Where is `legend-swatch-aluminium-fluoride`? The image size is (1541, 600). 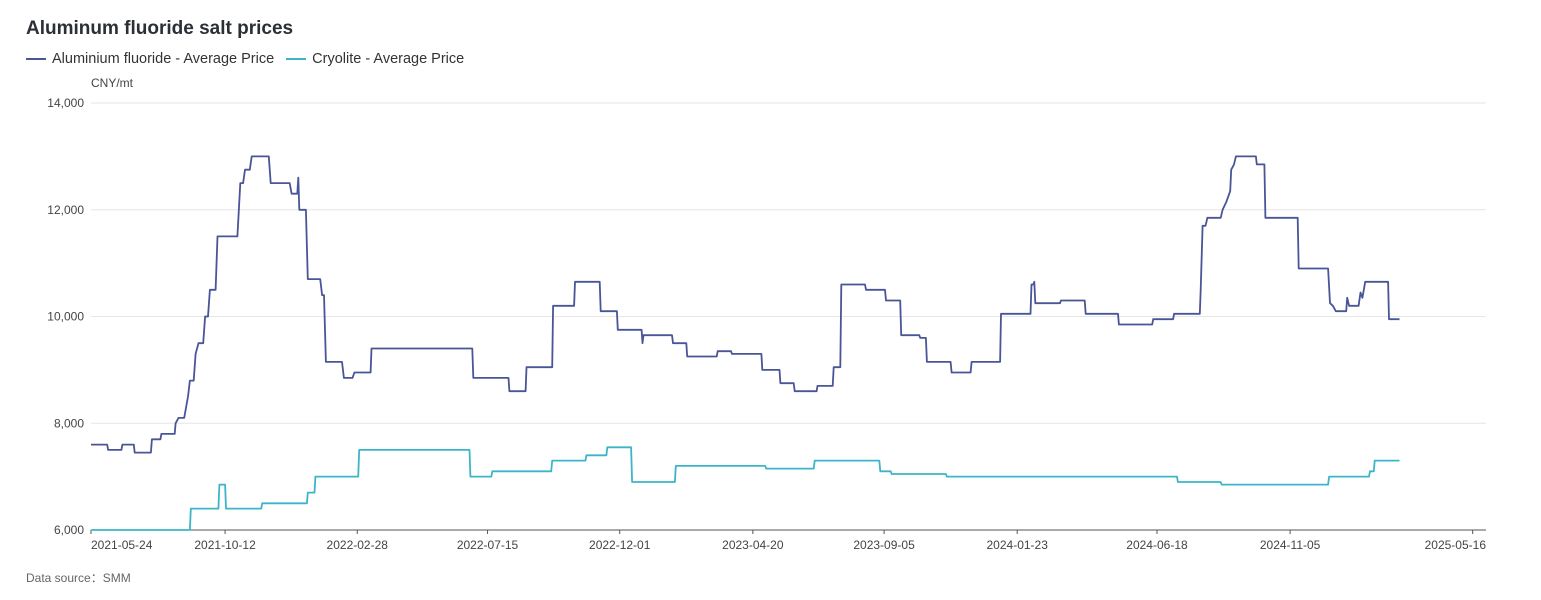
legend-swatch-aluminium-fluoride is located at coordinates (36, 59).